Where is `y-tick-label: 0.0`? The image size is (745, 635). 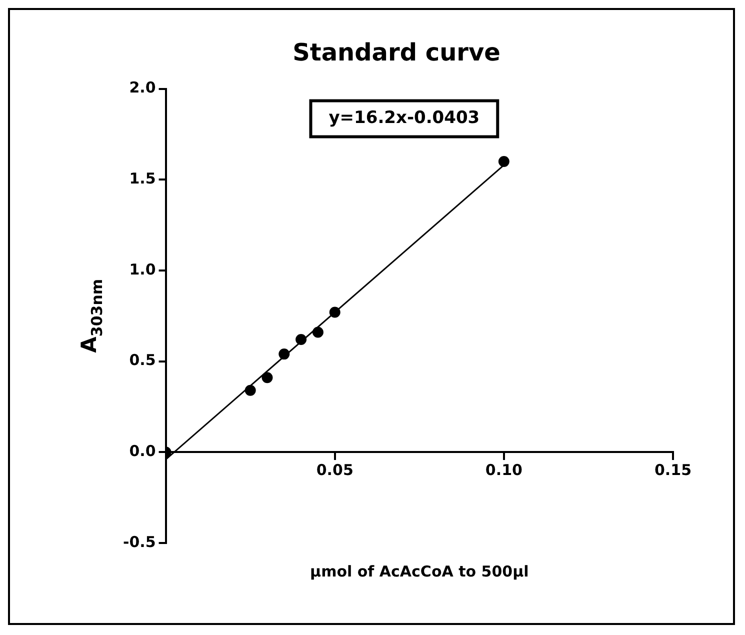 y-tick-label: 0.0 is located at coordinates (142, 451).